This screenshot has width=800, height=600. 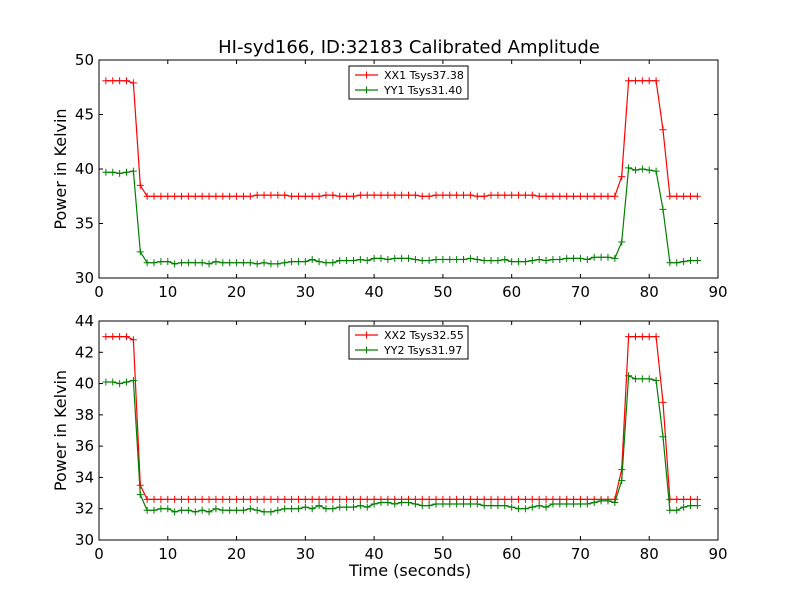 I want to click on bottom-x-tick-label: 10, so click(x=167, y=554).